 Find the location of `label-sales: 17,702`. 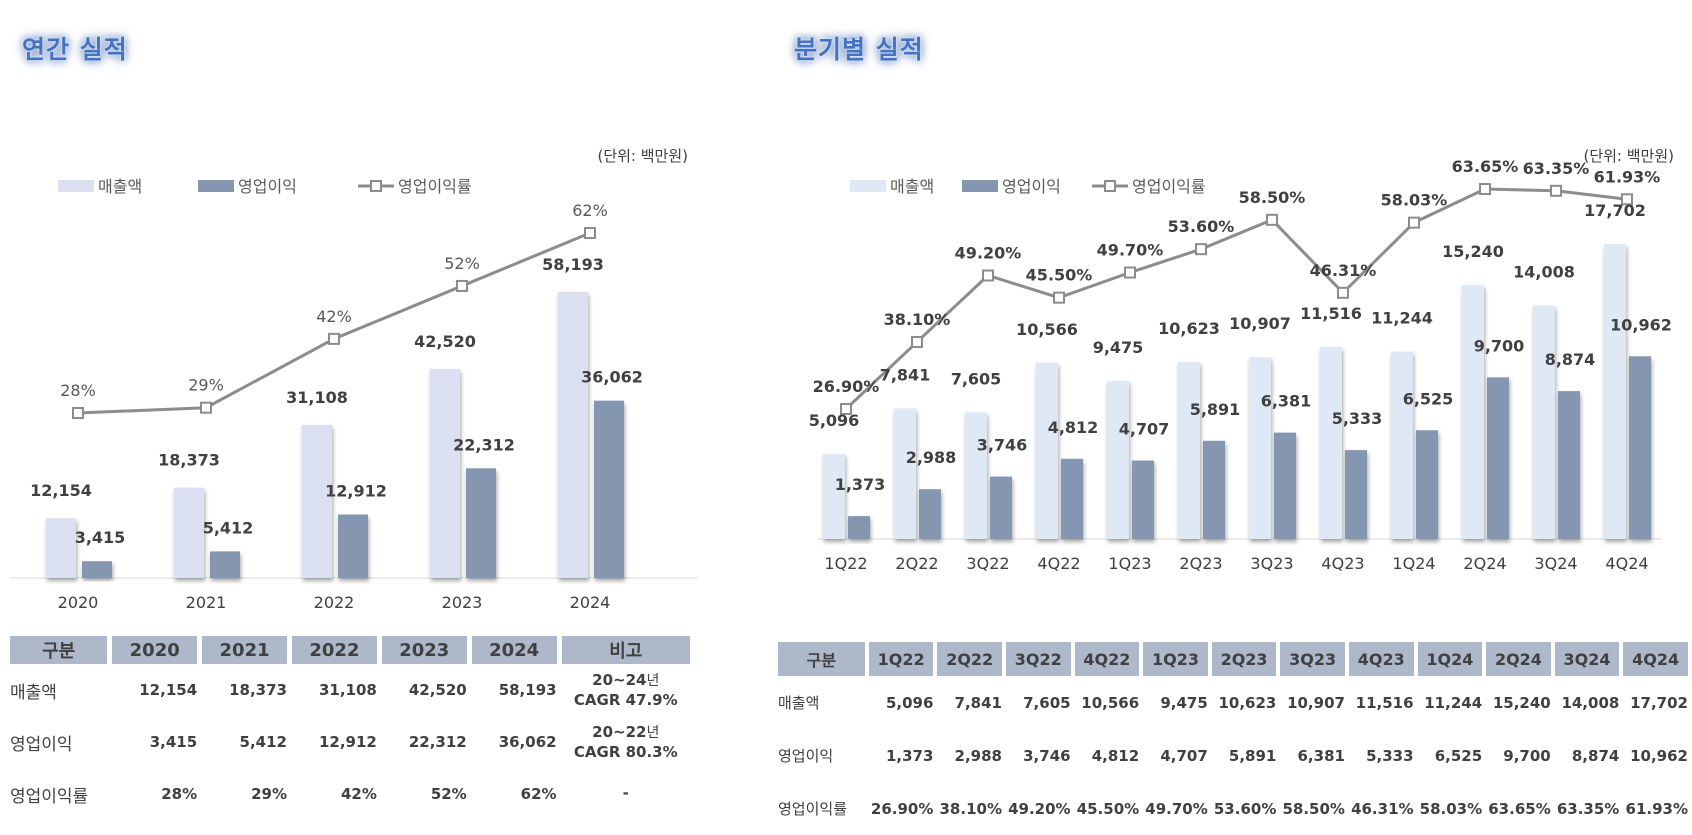

label-sales: 17,702 is located at coordinates (1615, 210).